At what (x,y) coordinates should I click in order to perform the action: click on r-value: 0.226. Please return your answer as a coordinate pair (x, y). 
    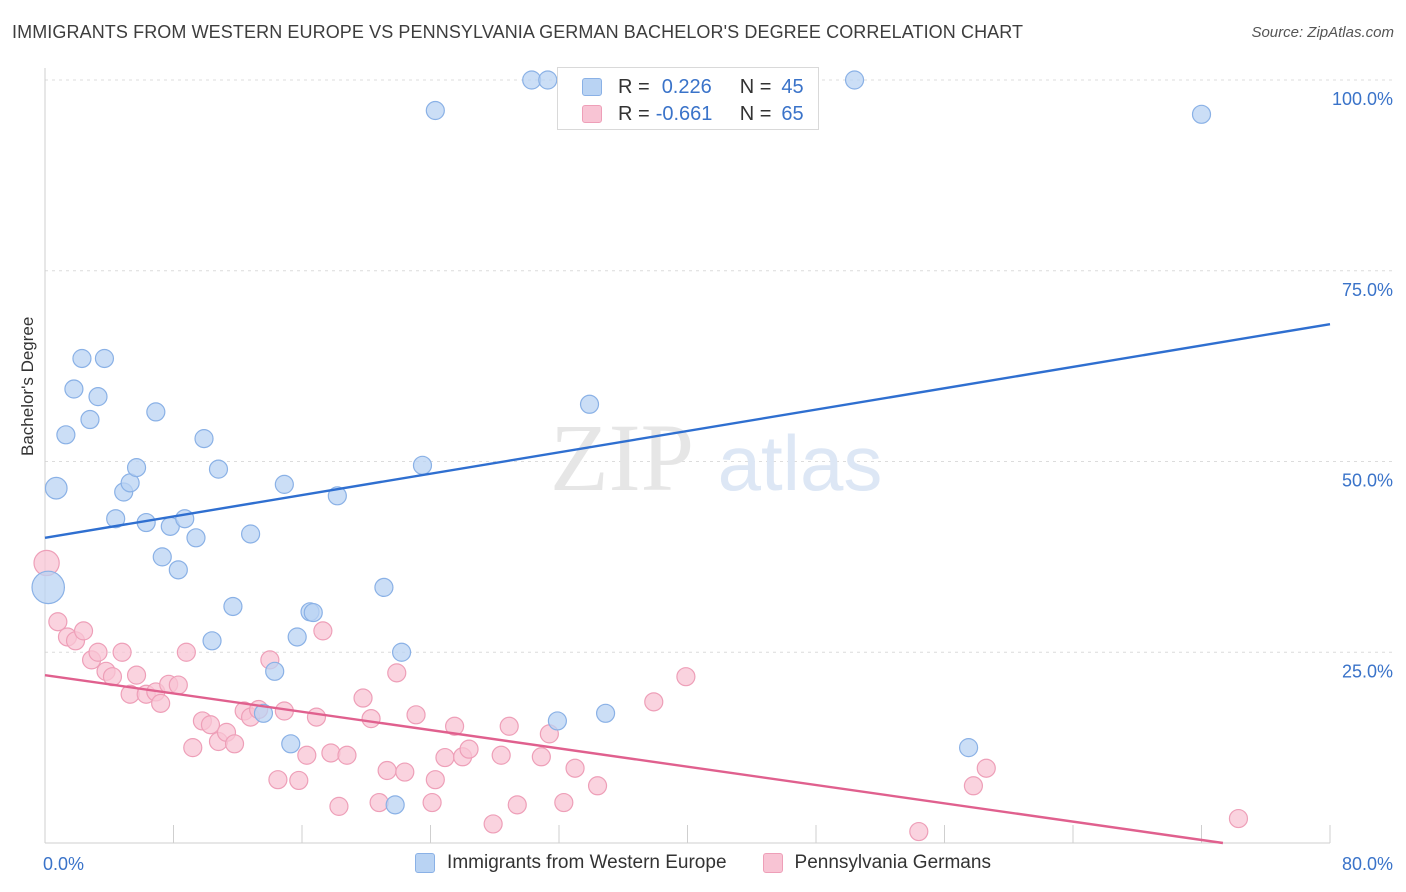
    Looking at the image, I should click on (686, 86).